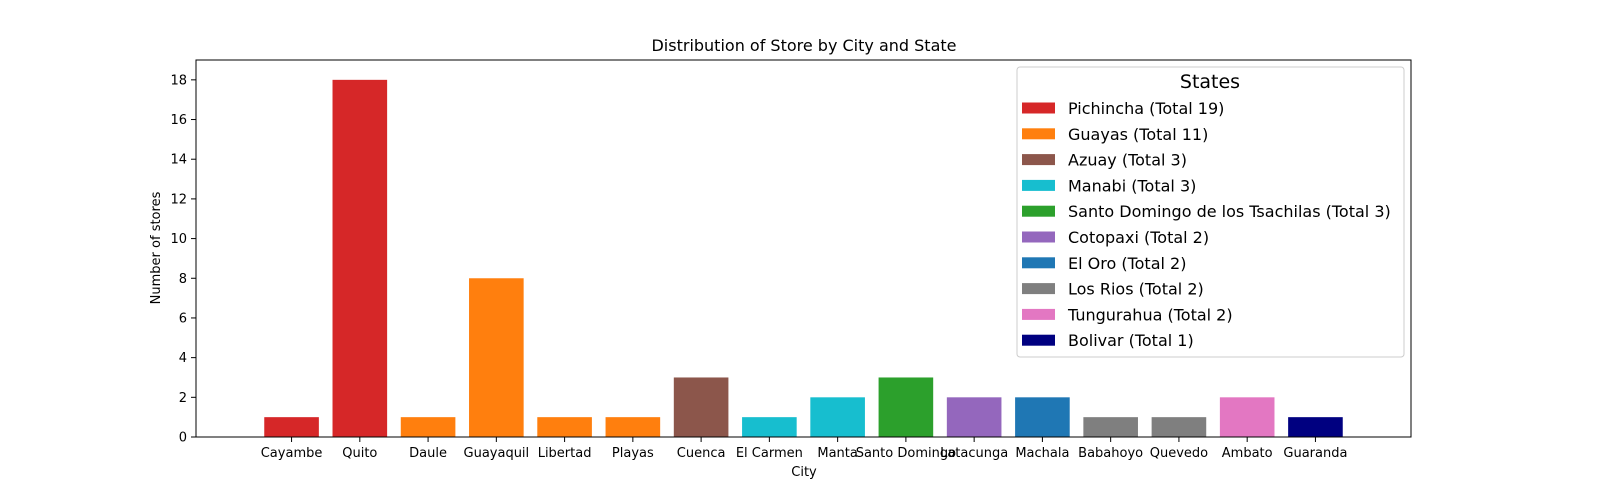  What do you see at coordinates (183, 259) in the screenshot?
I see `y-axis: 0 2 4 6 8 10 12 14 16 18` at bounding box center [183, 259].